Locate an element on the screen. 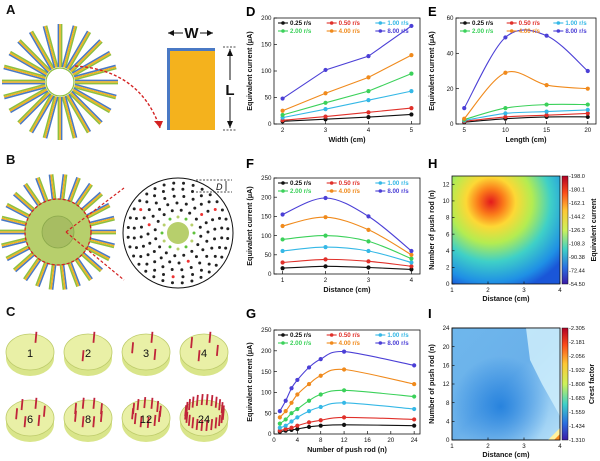  heatmap-i-colorbar is located at coordinates (565, 384).